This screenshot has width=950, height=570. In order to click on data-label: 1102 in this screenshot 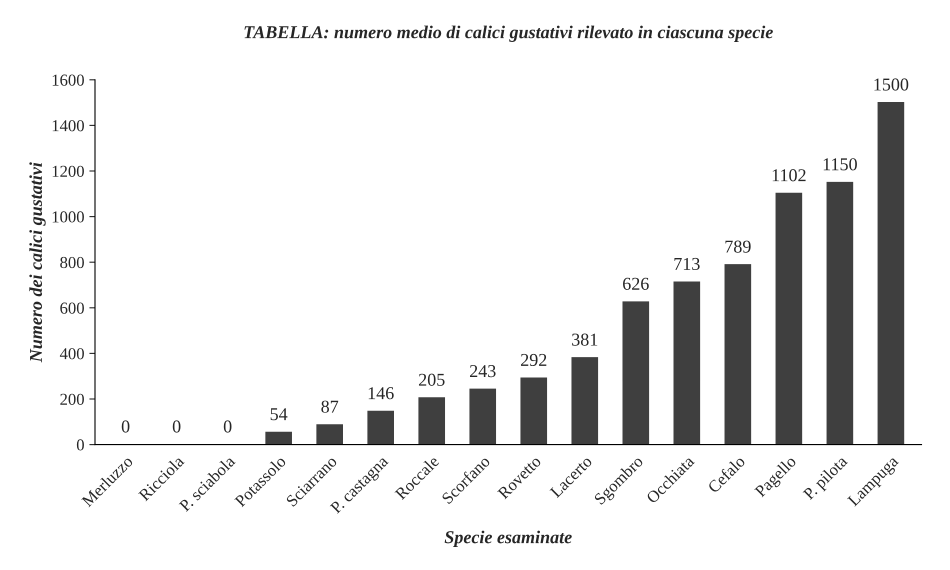, I will do `click(789, 175)`.